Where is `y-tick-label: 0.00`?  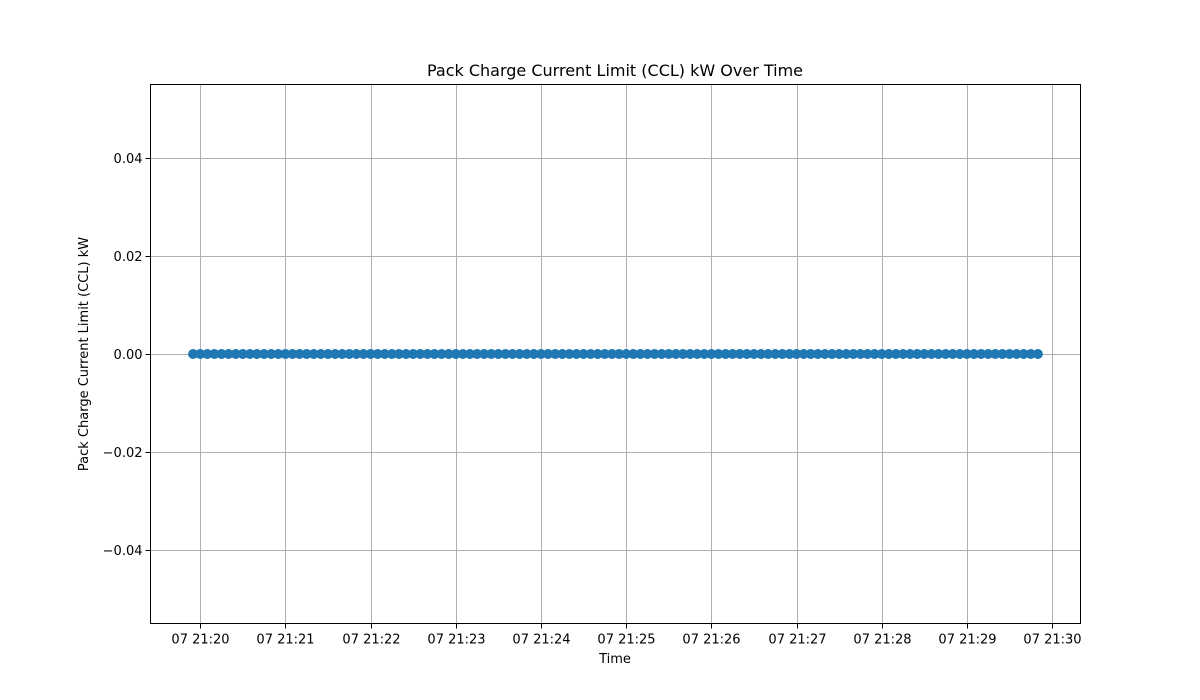 y-tick-label: 0.00 is located at coordinates (128, 355).